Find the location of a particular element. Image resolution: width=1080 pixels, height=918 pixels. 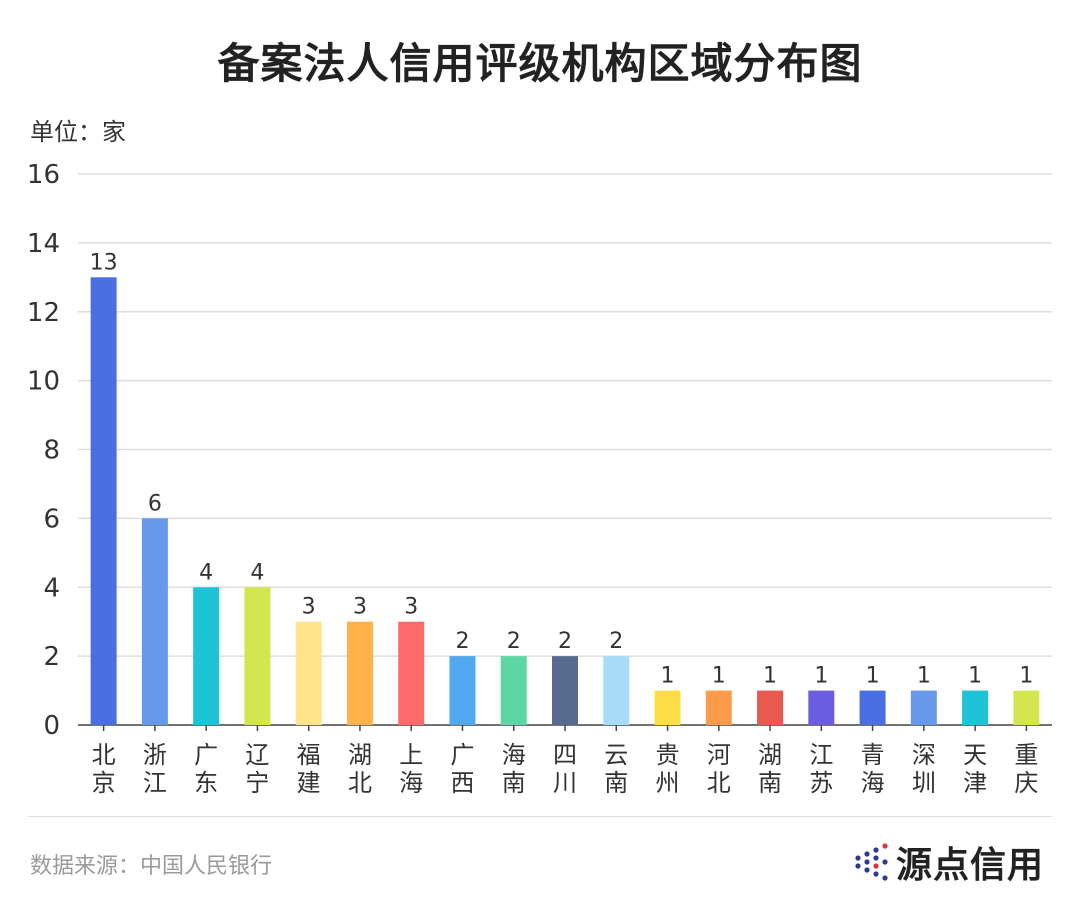

x-tick-label: 云南 is located at coordinates (616, 769).